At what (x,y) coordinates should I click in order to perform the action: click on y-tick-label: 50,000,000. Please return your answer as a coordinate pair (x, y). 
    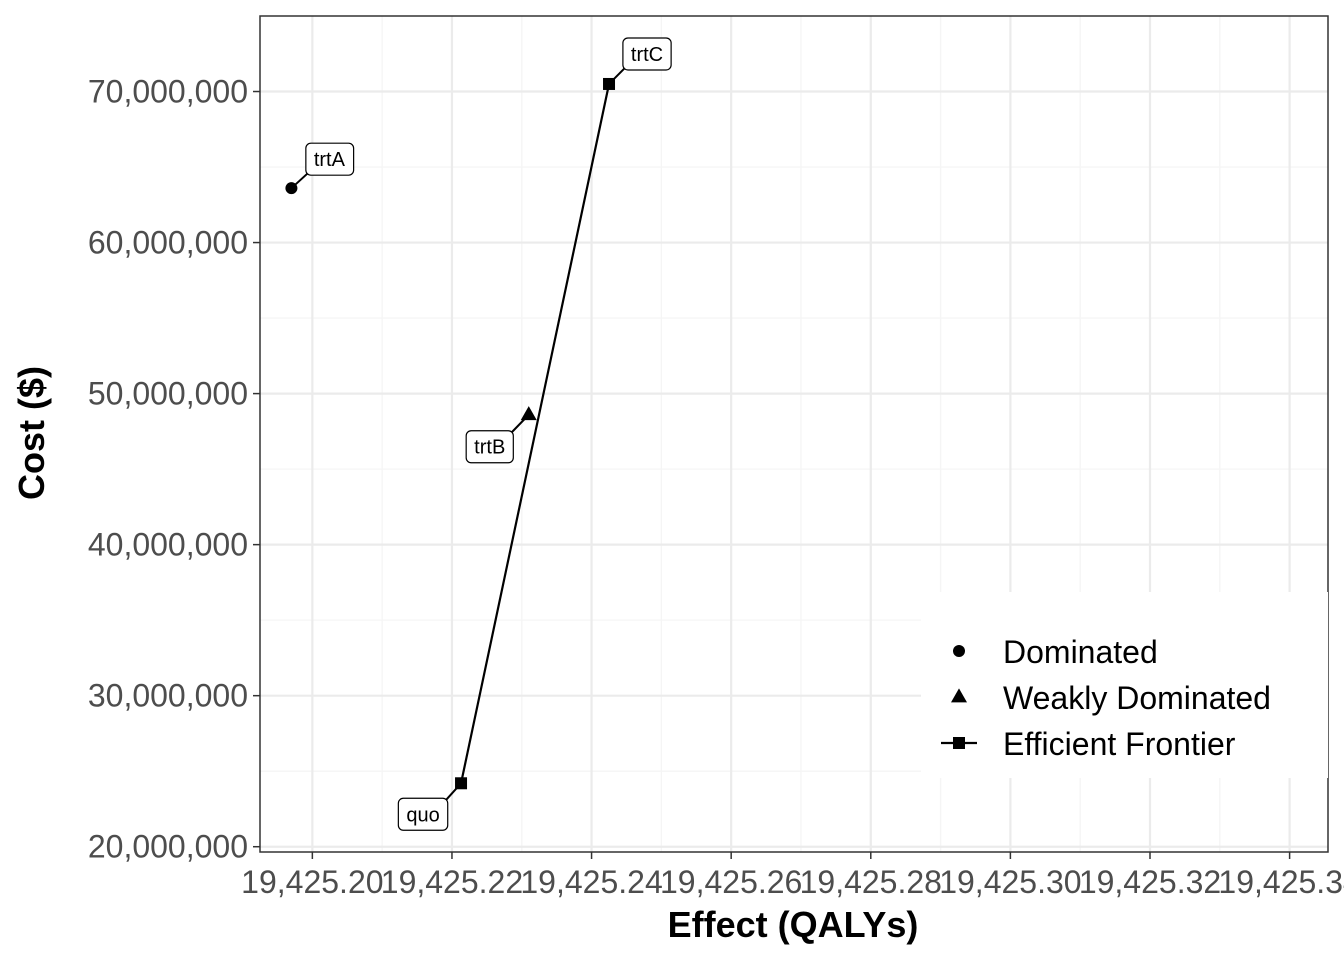
    Looking at the image, I should click on (168, 394).